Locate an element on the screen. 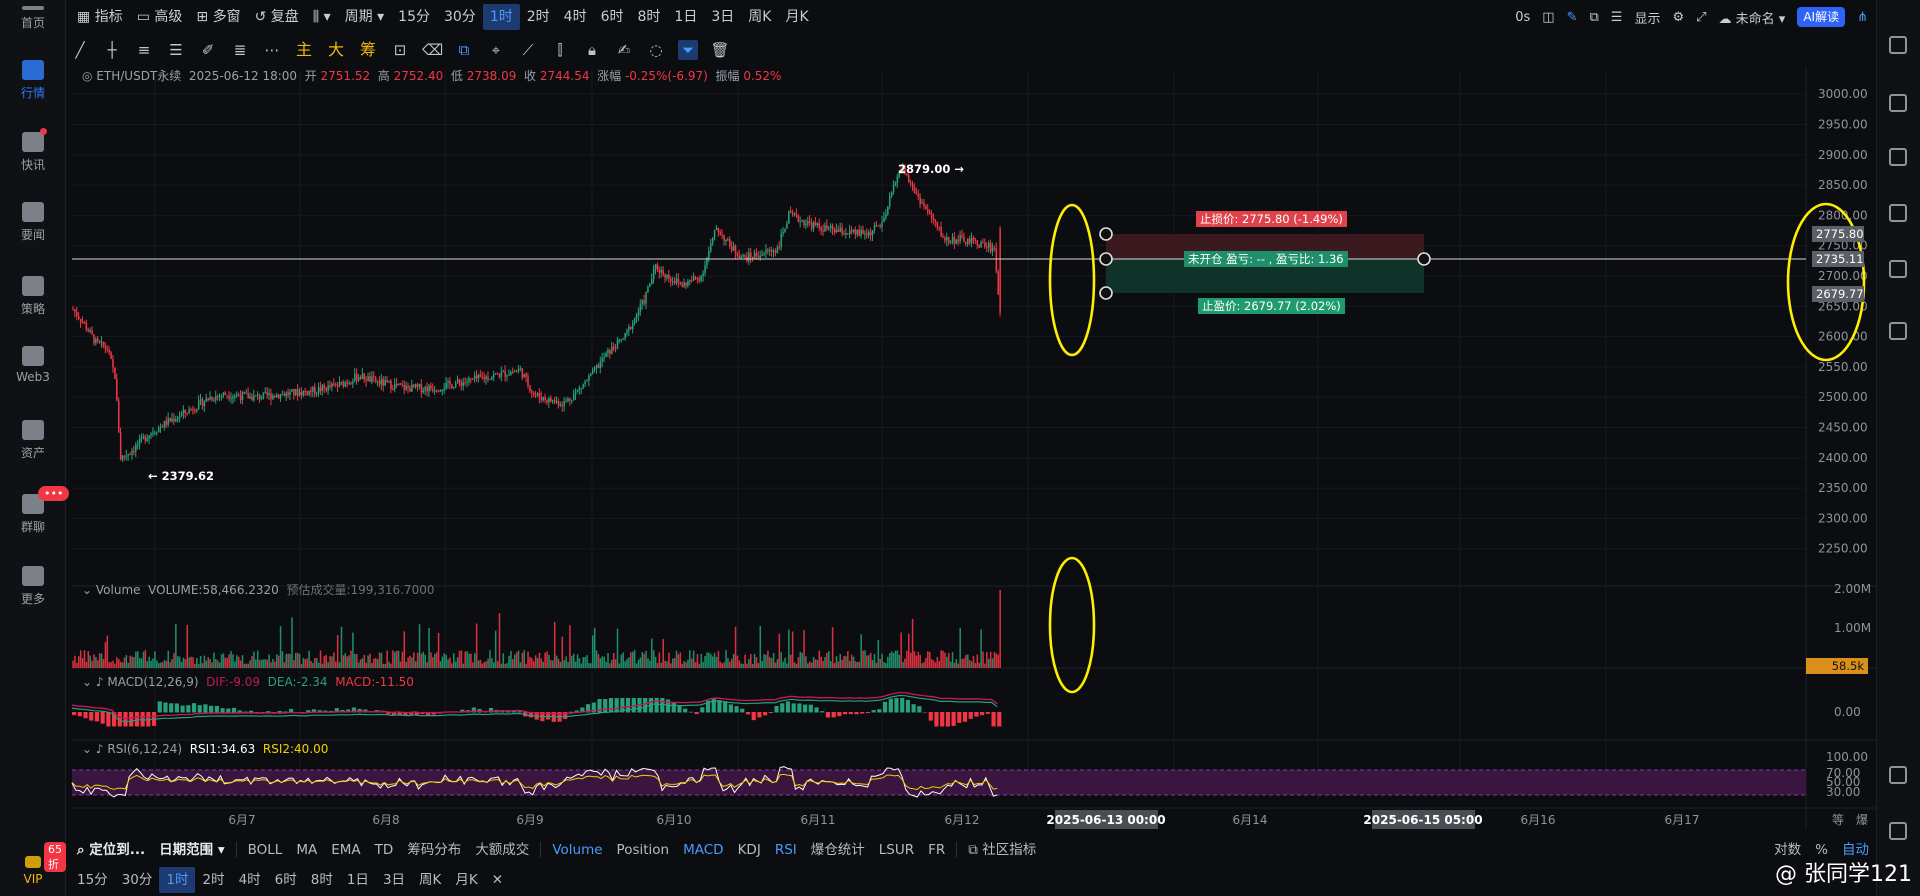  panel-icon is located at coordinates (1898, 775).